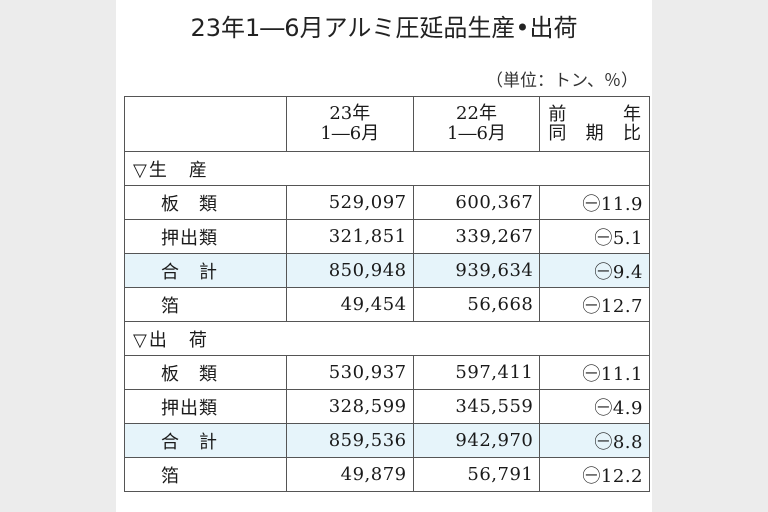  Describe the element at coordinates (349, 406) in the screenshot. I see `value-2023: 328,599` at that location.